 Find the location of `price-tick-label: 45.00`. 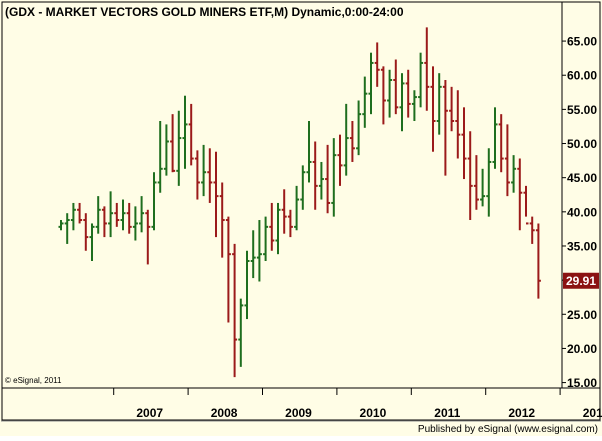

price-tick-label: 45.00 is located at coordinates (582, 178).